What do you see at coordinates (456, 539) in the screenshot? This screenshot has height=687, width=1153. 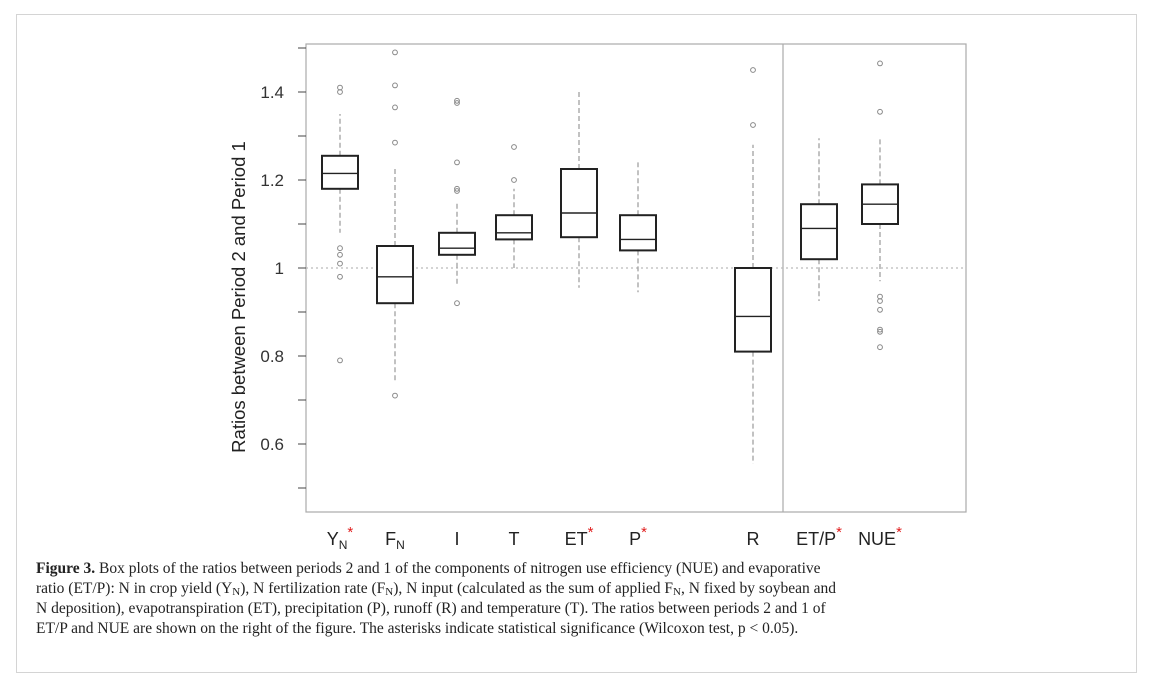 I see `x-label-i: I` at bounding box center [456, 539].